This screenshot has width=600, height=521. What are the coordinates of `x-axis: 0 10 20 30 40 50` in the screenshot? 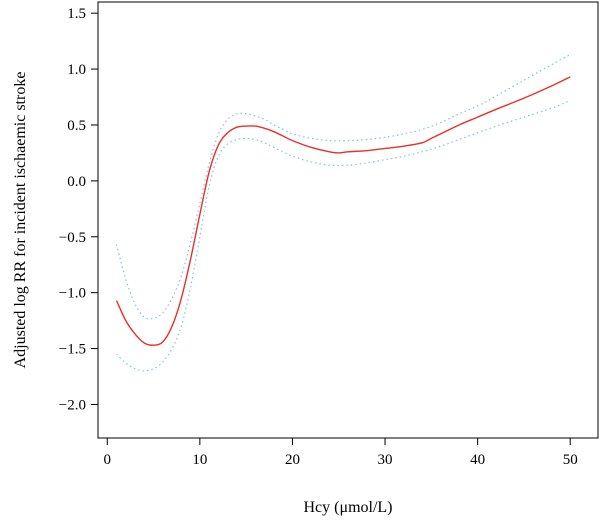 It's located at (341, 453).